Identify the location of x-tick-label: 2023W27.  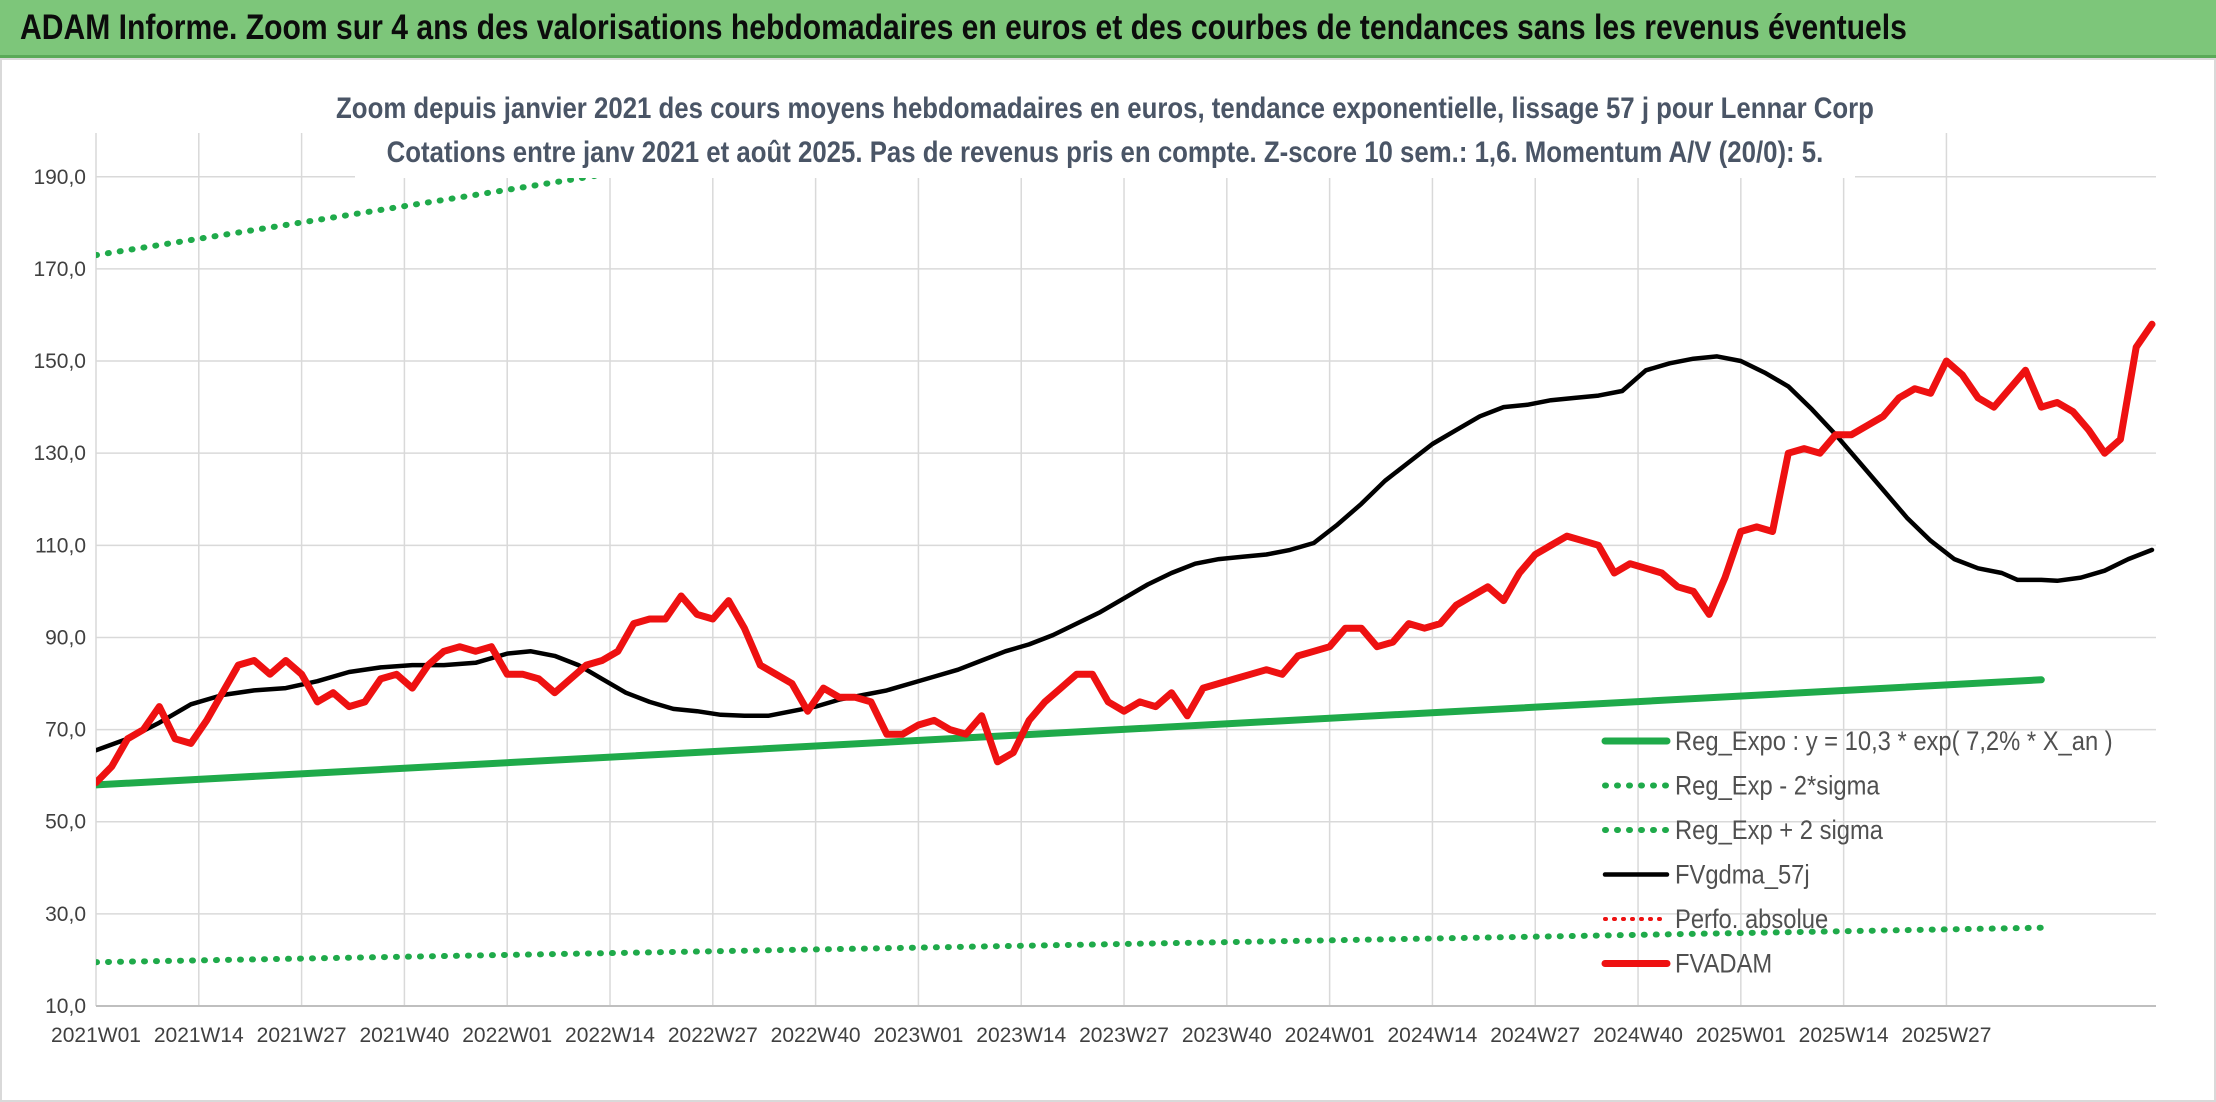
(1124, 1035).